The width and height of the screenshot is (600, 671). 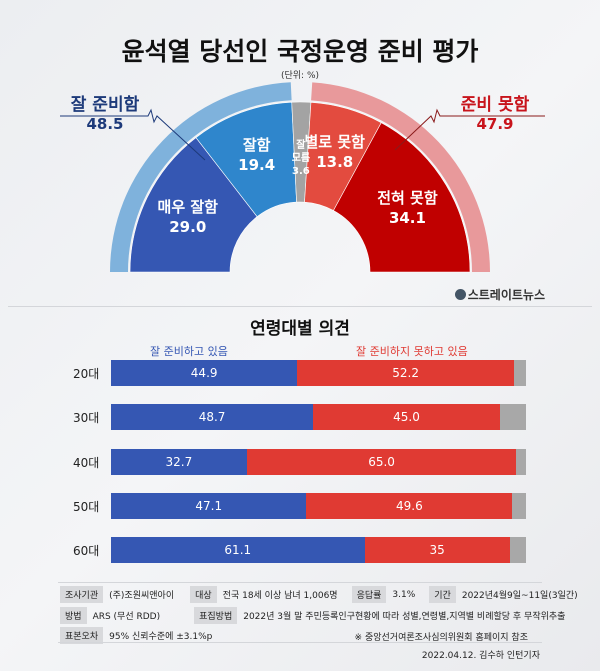 What do you see at coordinates (126, 617) in the screenshot?
I see `method-value: ARS (무선 RDD)` at bounding box center [126, 617].